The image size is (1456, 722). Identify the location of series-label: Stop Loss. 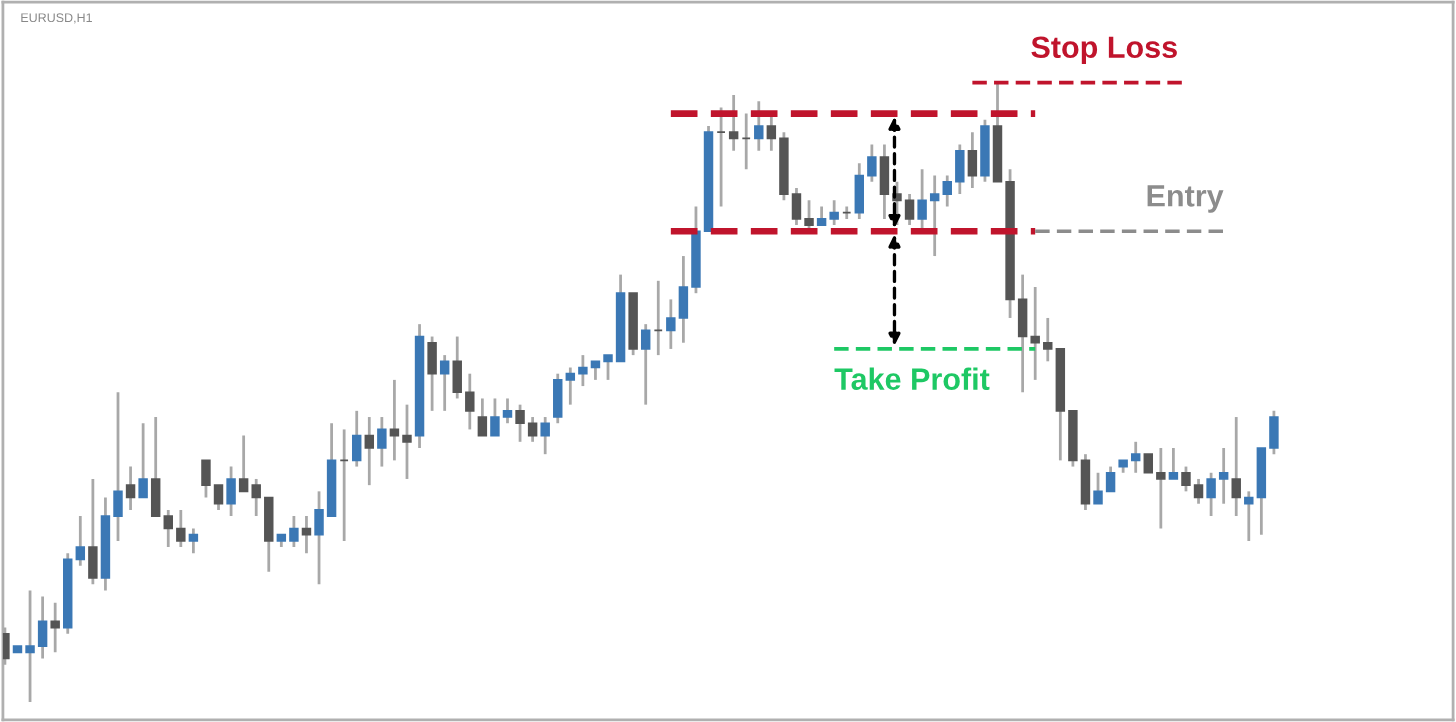
(1104, 50).